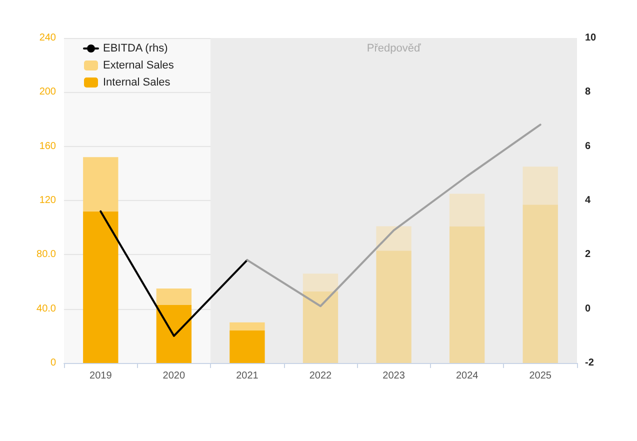 This screenshot has width=637, height=441. I want to click on x-tick-label: 2019, so click(101, 376).